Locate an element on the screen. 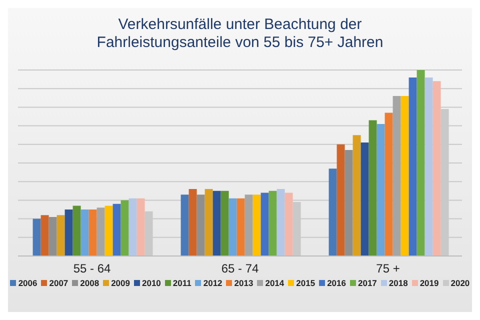 The height and width of the screenshot is (320, 480). legend-label: 2012 is located at coordinates (212, 283).